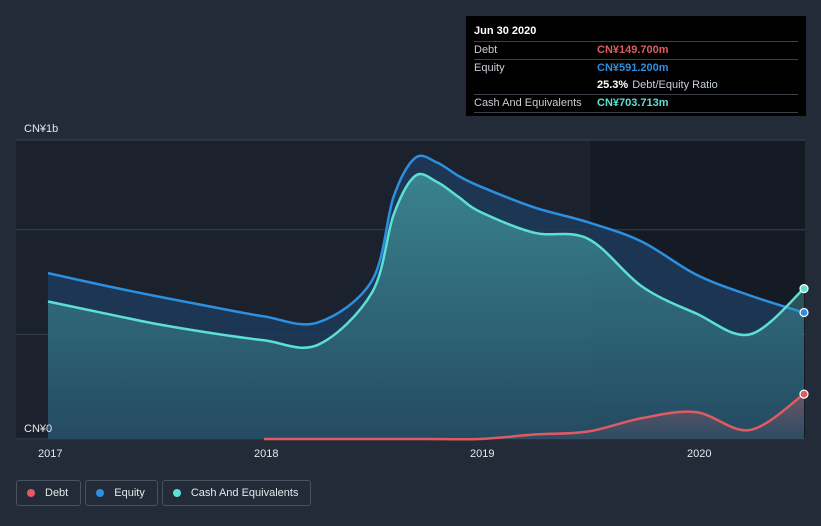 This screenshot has width=821, height=526. I want to click on tooltip-cash-value: CN¥703.713m, so click(633, 103).